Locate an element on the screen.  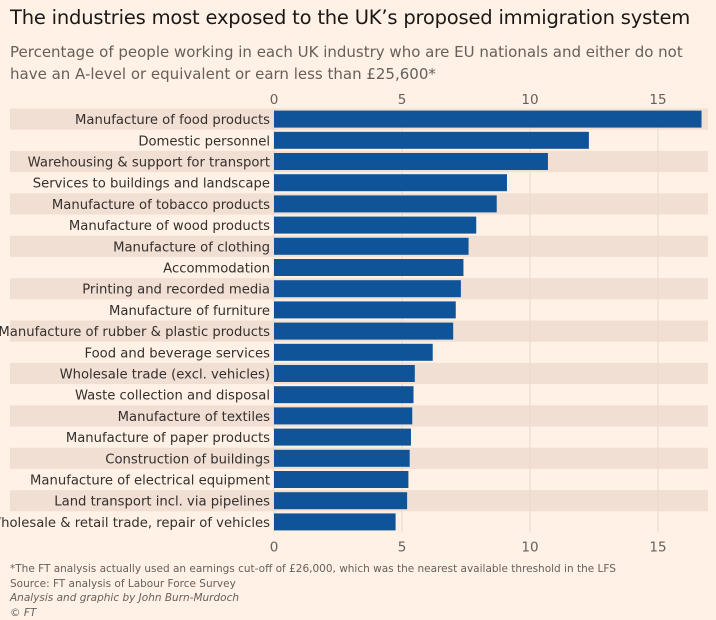
bottom-axis-ticks: 0 5 10 15 is located at coordinates (468, 548).